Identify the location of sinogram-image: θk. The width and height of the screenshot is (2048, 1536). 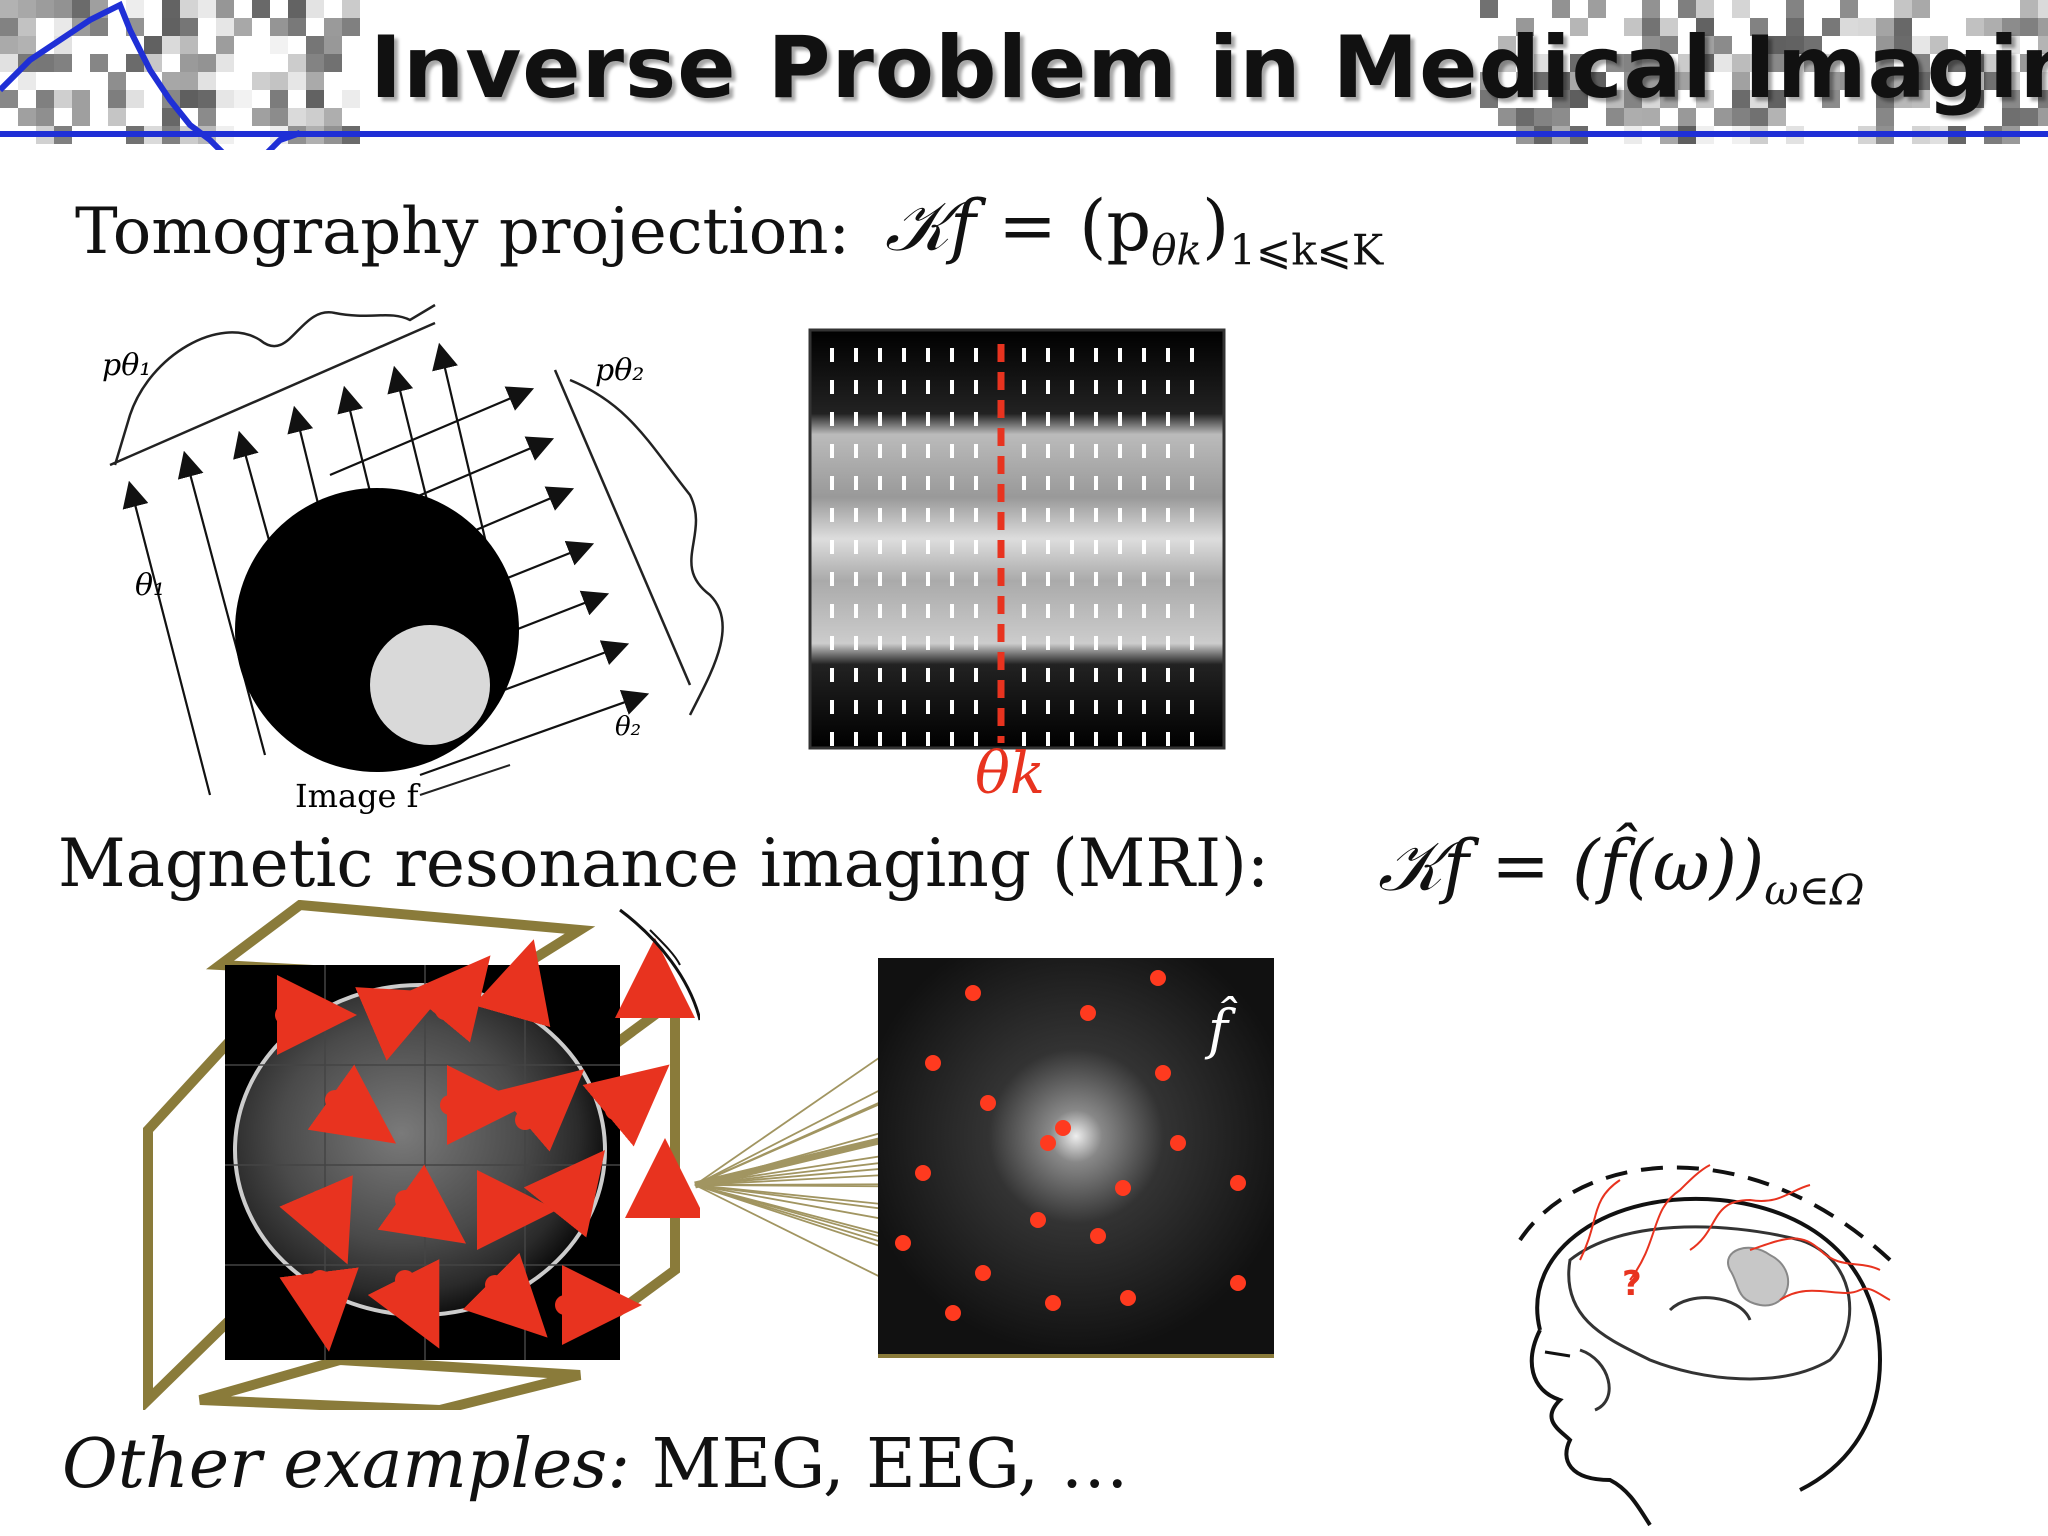
(1017, 563).